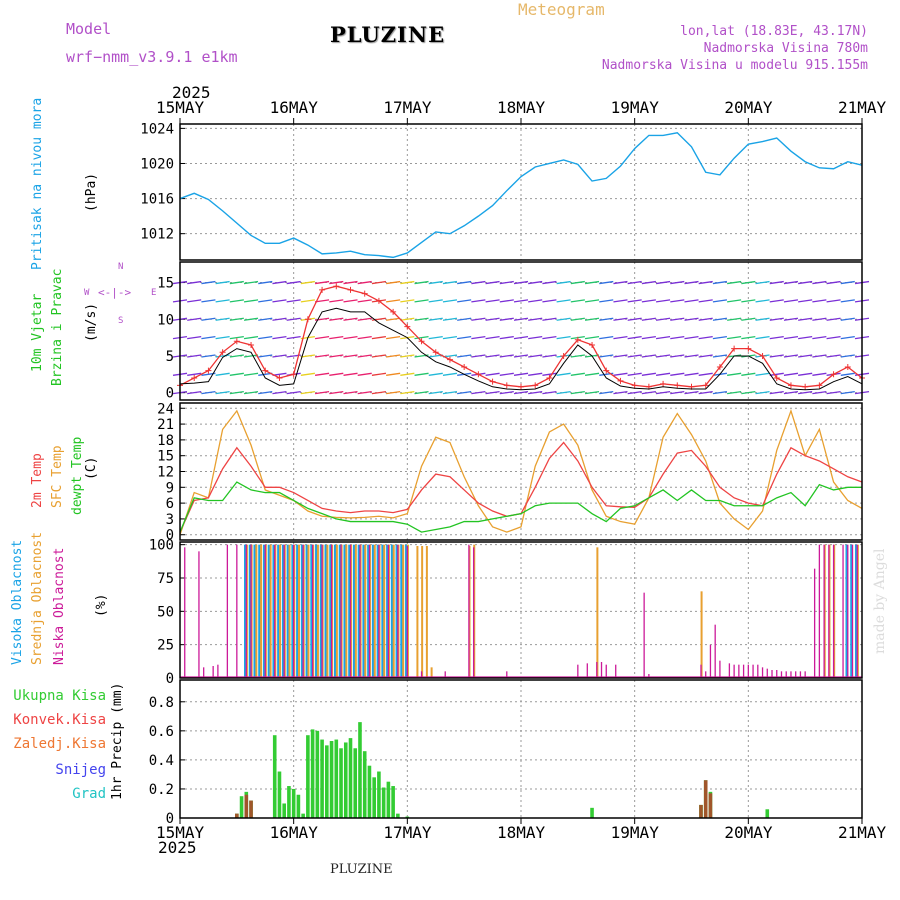 Image resolution: width=900 pixels, height=900 pixels. Describe the element at coordinates (165, 441) in the screenshot. I see `temp-axis-tick-label: 18` at that location.